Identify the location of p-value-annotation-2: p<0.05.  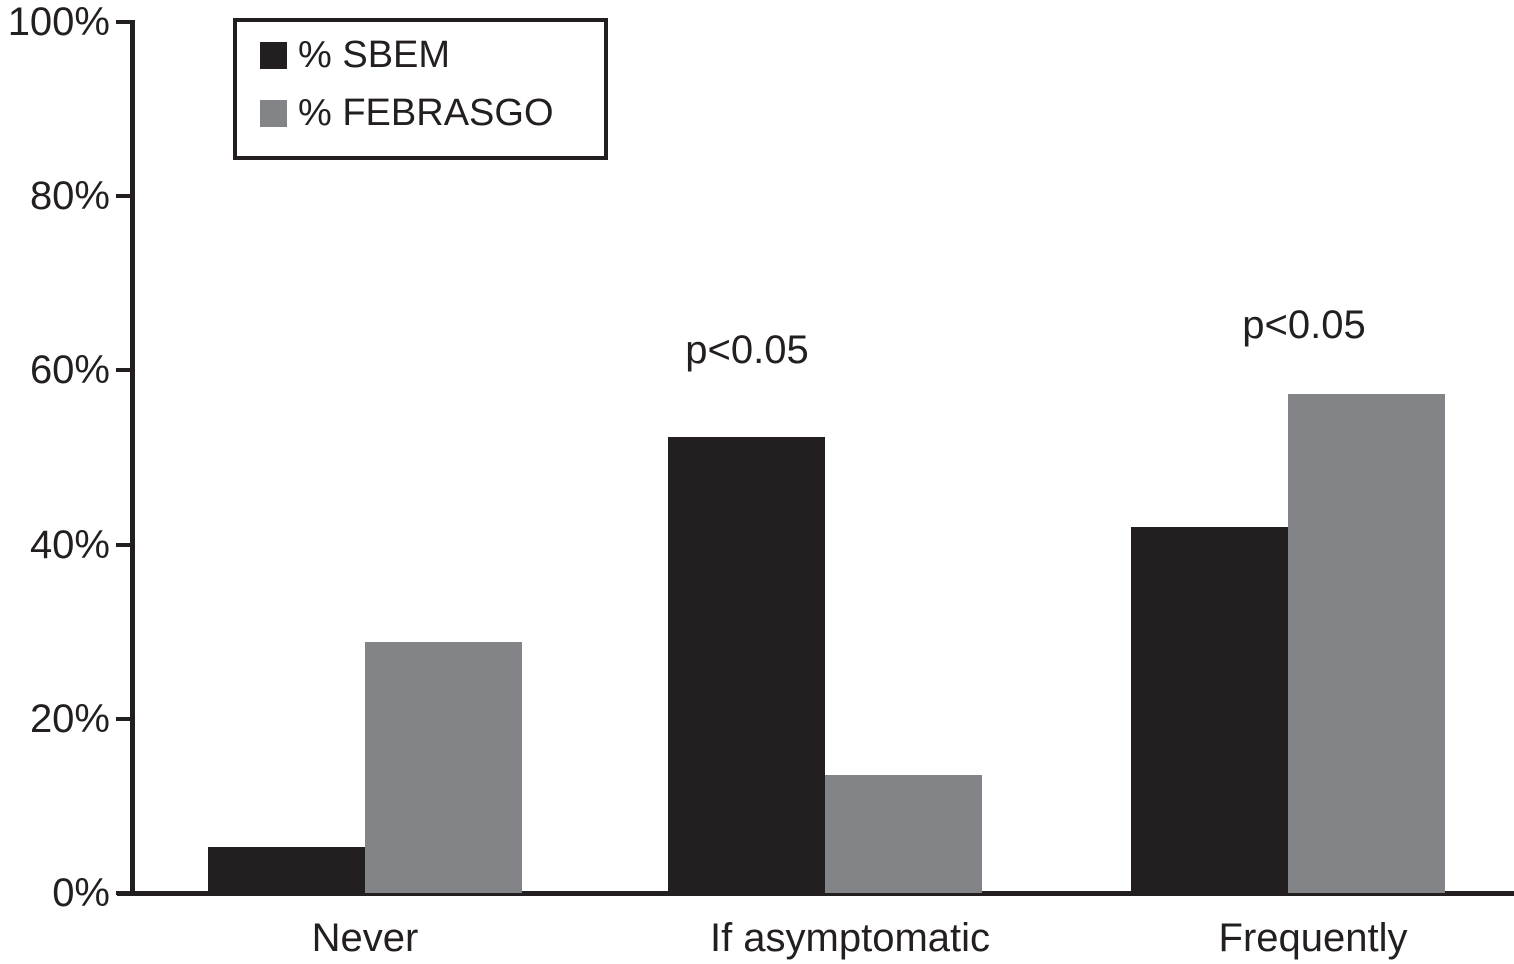
(1304, 325).